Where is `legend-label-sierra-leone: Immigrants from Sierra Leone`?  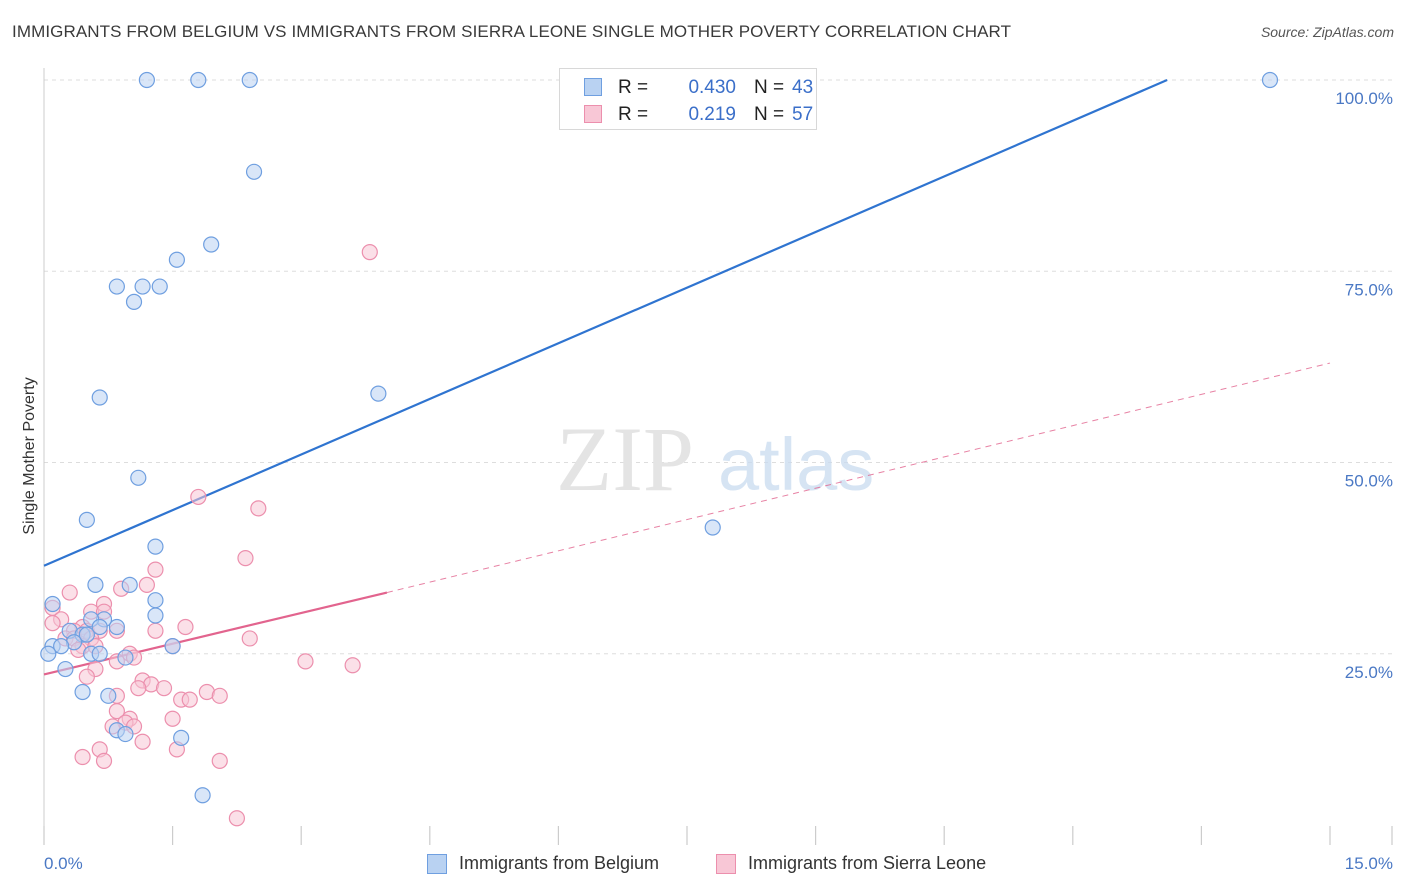 legend-label-sierra-leone: Immigrants from Sierra Leone is located at coordinates (867, 863).